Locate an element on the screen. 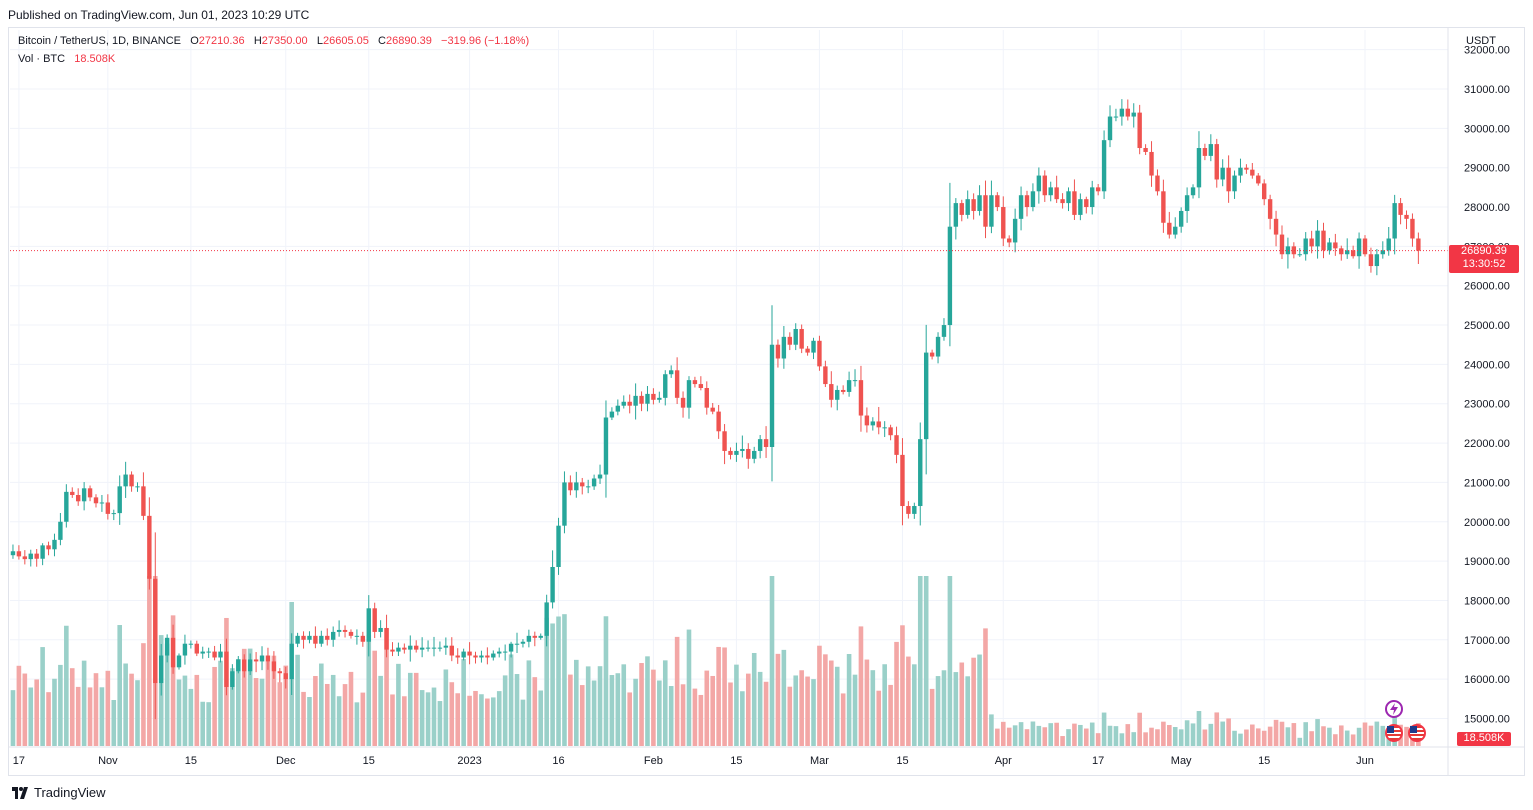  last-price-value: 26890.39 is located at coordinates (1484, 250).